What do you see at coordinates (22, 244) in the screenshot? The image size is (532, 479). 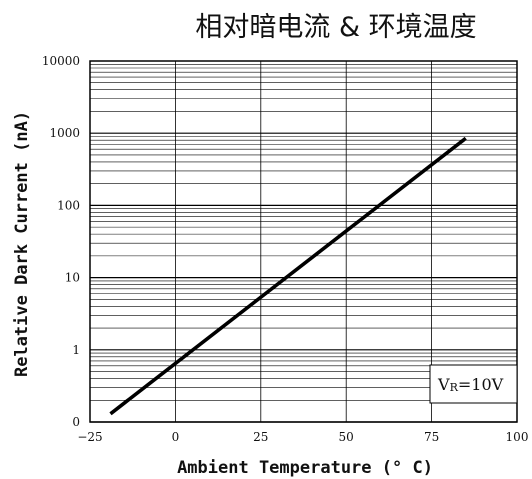 I see `y-axis-label: Relative Dark Current (nA)` at bounding box center [22, 244].